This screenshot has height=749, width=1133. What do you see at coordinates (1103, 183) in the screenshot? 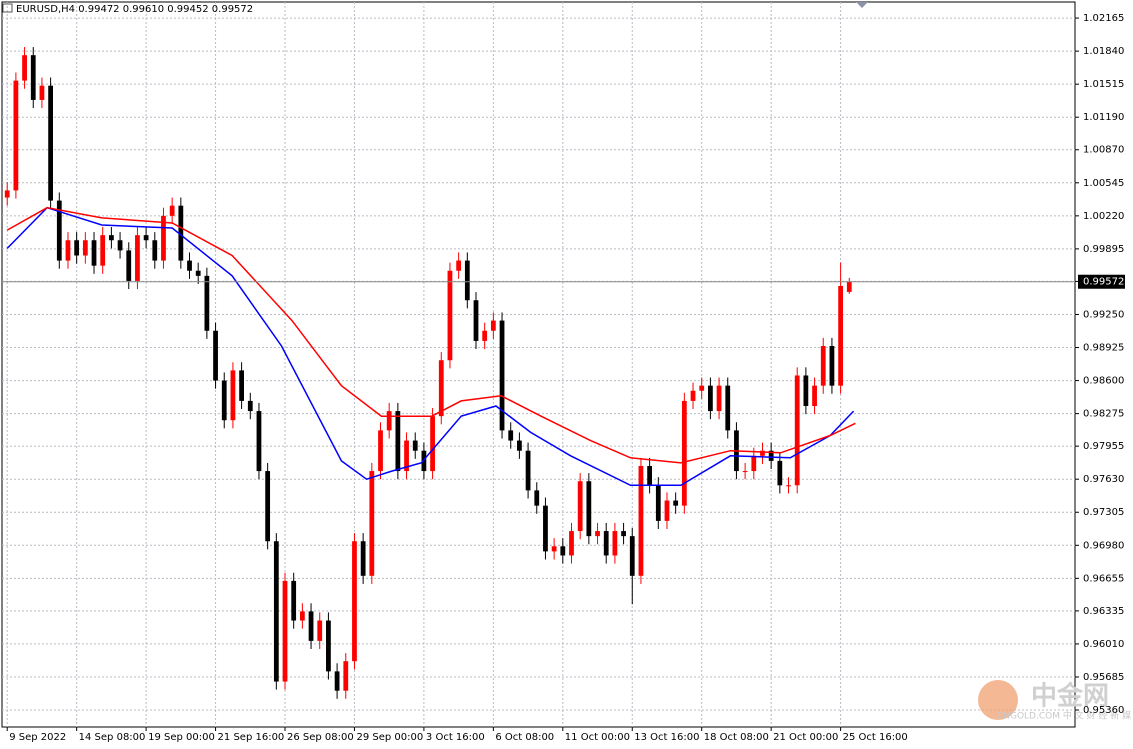
I see `y-tick-label: 1.00545` at bounding box center [1103, 183].